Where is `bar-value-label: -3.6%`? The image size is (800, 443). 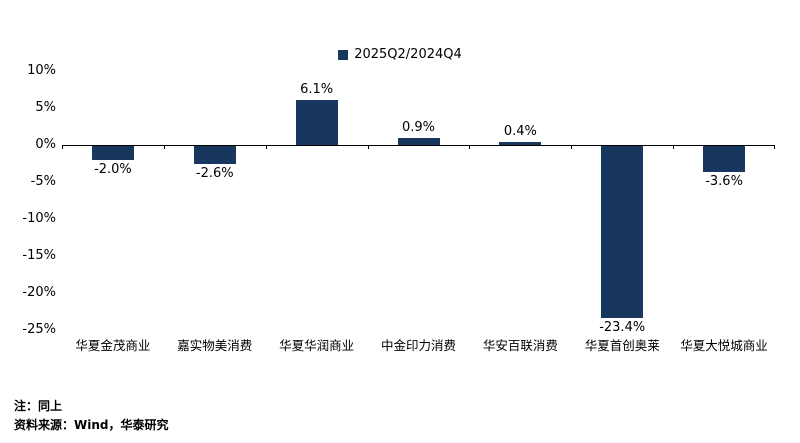 bar-value-label: -3.6% is located at coordinates (724, 181).